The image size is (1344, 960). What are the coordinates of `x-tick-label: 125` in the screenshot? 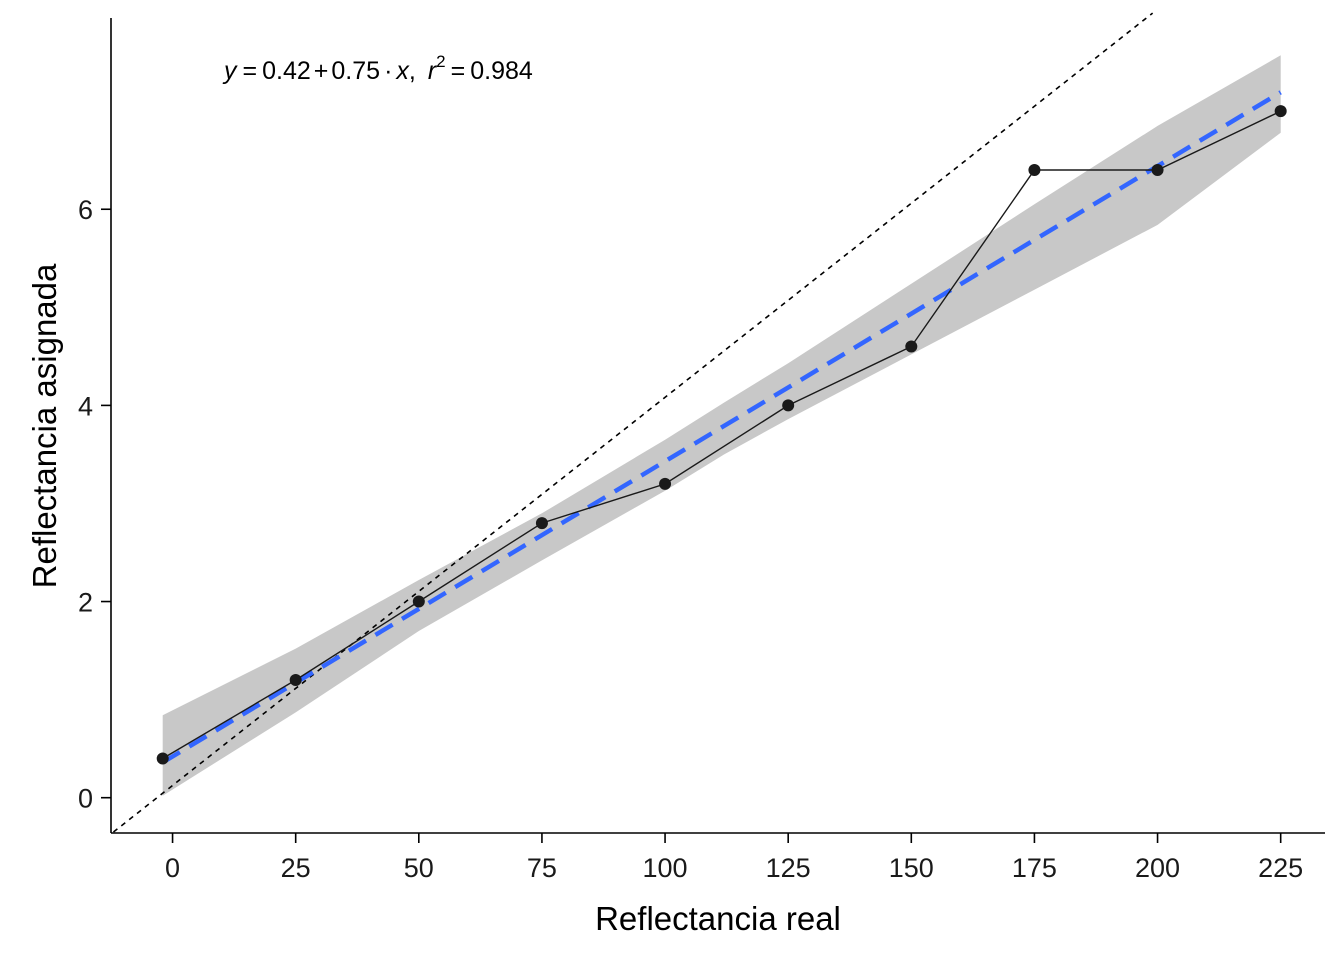 It's located at (788, 868).